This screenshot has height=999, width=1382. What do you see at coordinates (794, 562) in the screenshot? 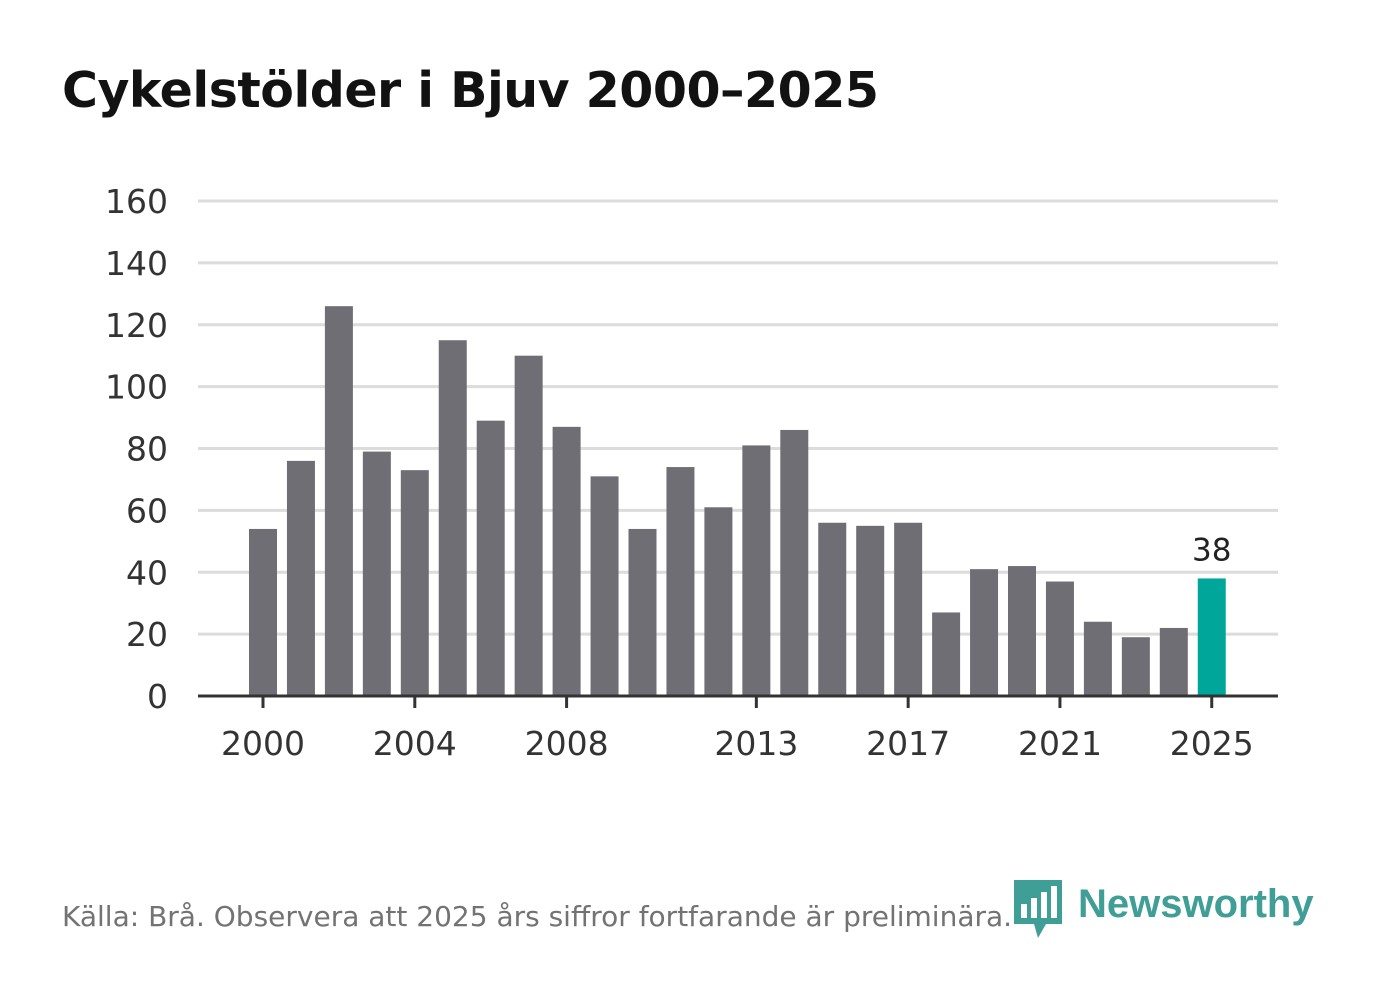
I see `bar-2014` at bounding box center [794, 562].